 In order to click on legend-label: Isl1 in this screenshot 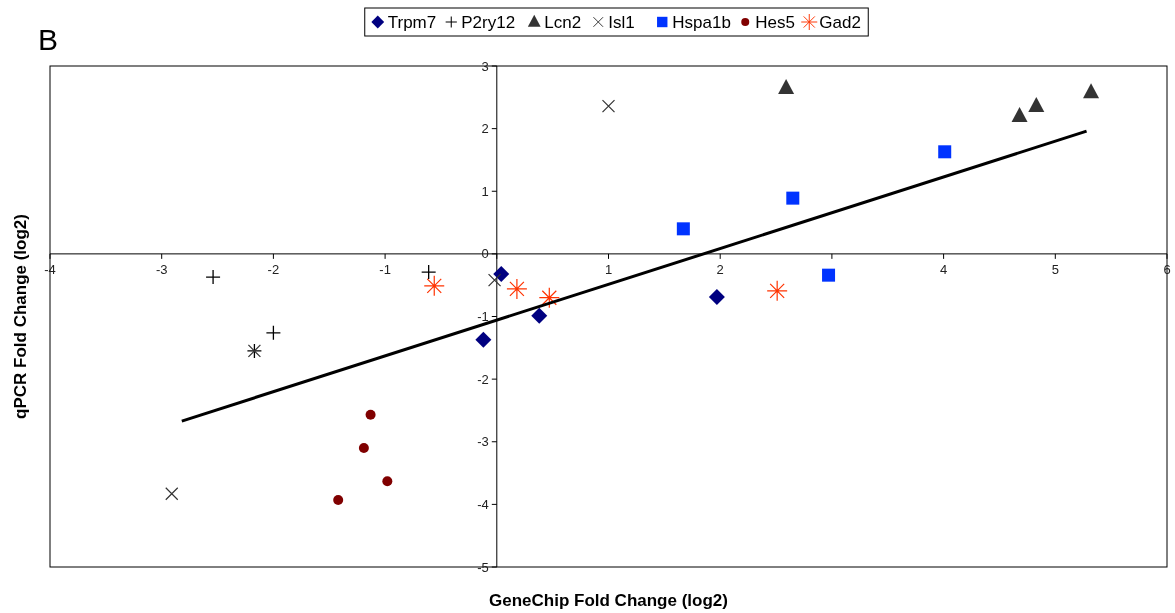, I will do `click(621, 22)`.